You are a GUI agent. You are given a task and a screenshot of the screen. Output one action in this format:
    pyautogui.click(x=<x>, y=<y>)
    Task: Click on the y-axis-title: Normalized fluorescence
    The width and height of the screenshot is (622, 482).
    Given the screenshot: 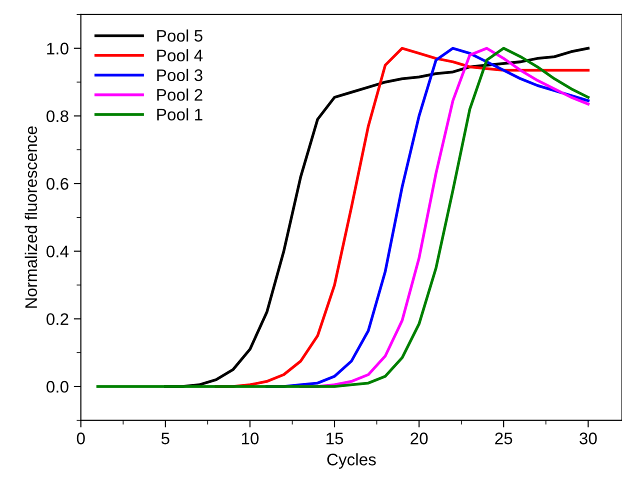 What is the action you would take?
    pyautogui.click(x=31, y=217)
    